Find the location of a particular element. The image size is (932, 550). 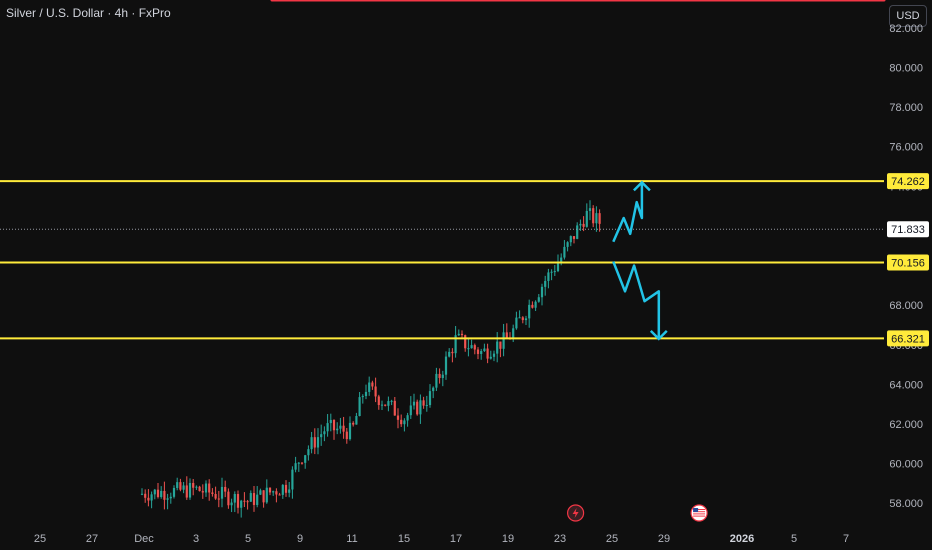

y-tick-label: 60.000 is located at coordinates (906, 465).